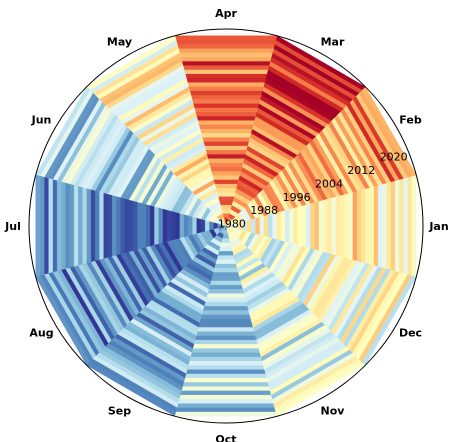 The width and height of the screenshot is (451, 442). Describe the element at coordinates (119, 411) in the screenshot. I see `month-label-sep: Sep` at that location.